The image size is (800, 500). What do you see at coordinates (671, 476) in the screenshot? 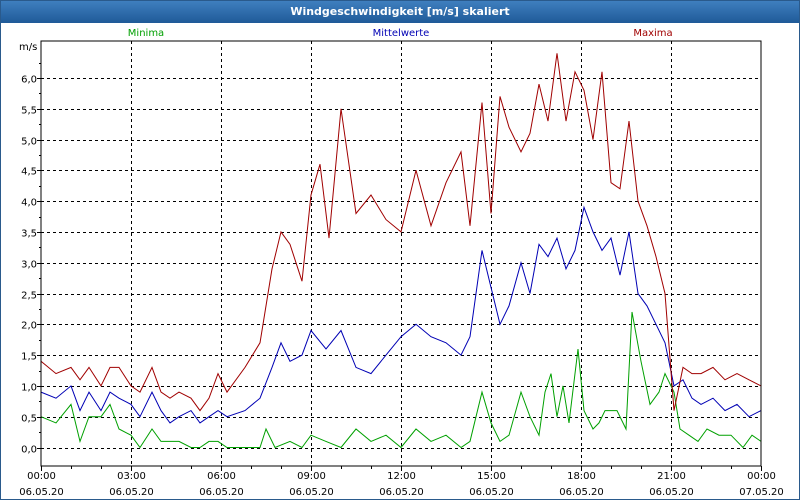
I see `x-tick-time: 21:00` at bounding box center [671, 476].